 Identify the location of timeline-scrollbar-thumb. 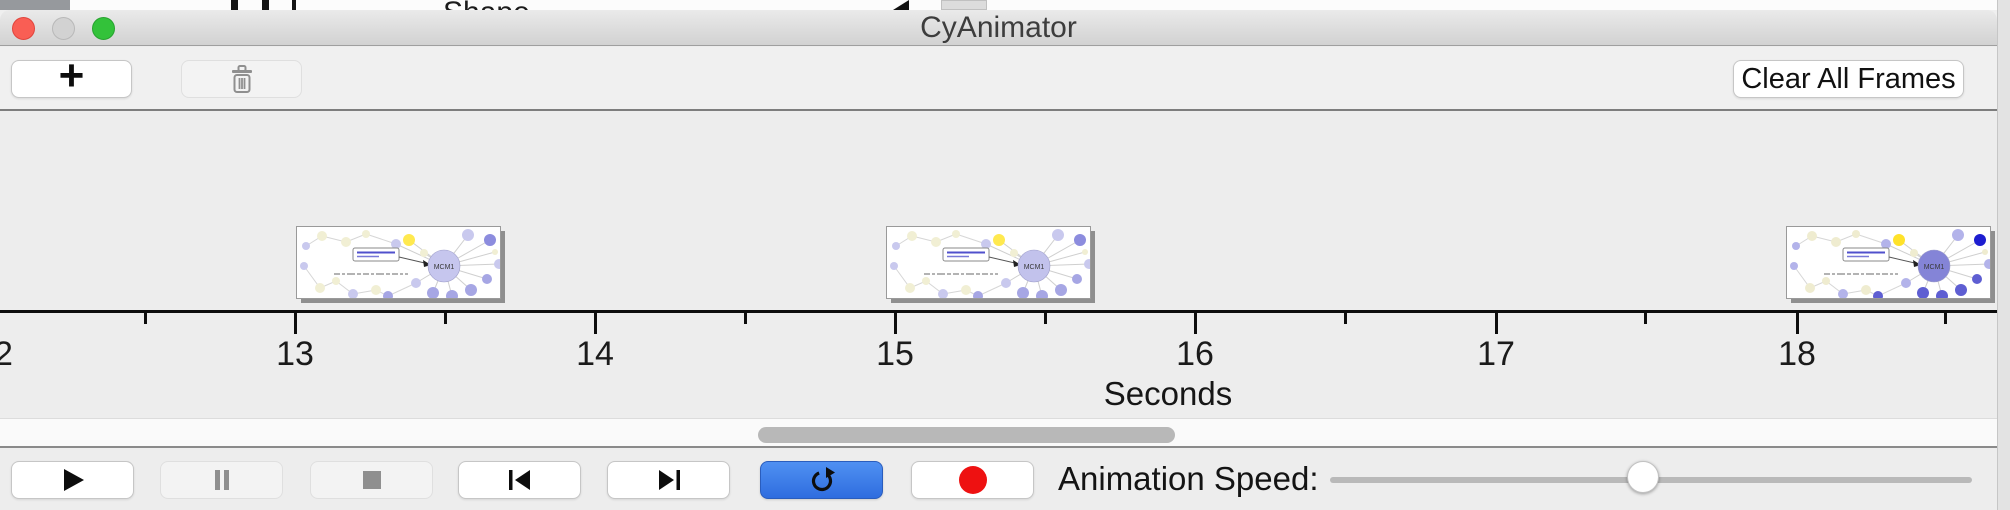
(966, 435).